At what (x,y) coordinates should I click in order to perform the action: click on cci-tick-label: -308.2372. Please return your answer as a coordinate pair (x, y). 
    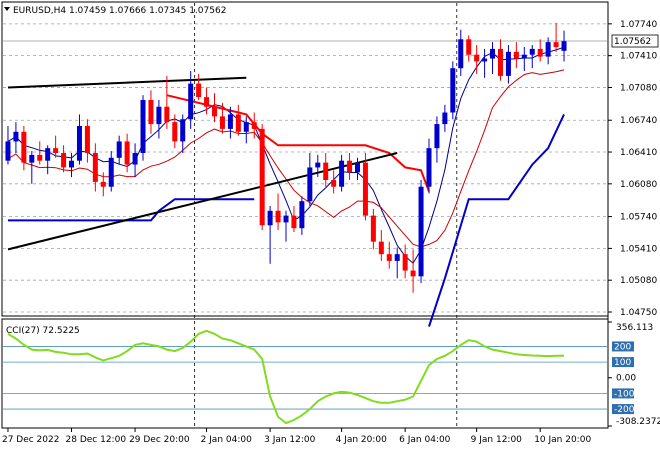
    Looking at the image, I should click on (638, 422).